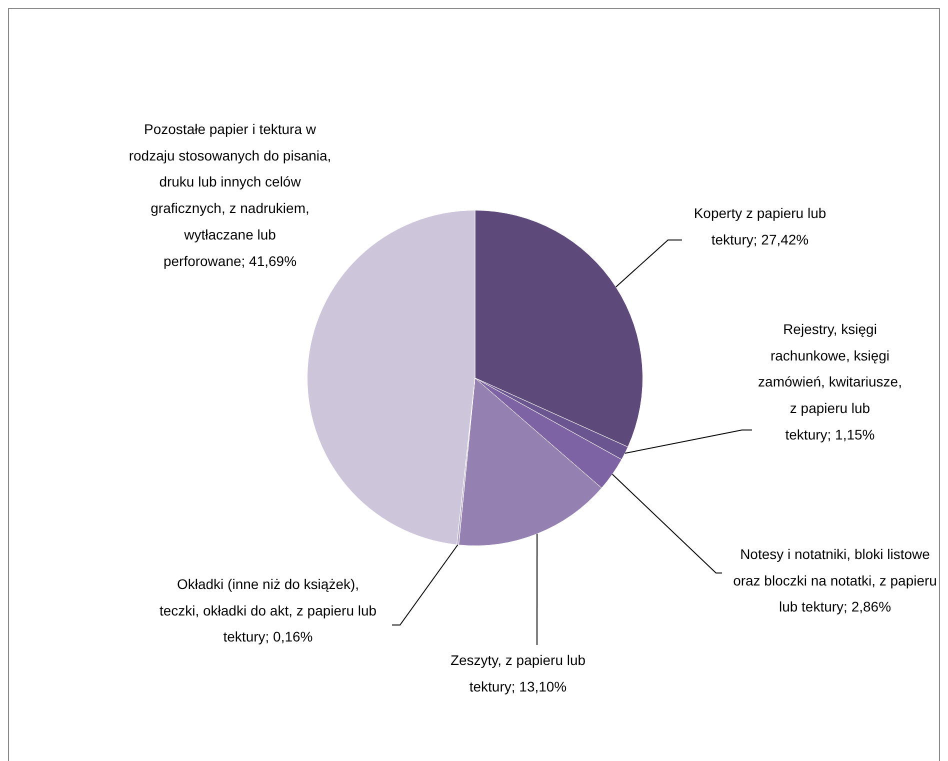 This screenshot has width=948, height=761. What do you see at coordinates (230, 194) in the screenshot?
I see `slice-label: Pozostałe papier i tektura w rodzaju stosowanych do pisania, druku lub innych celów graficznych, z nadrukiem, wytłaczane lub perforowane; 41,69%` at bounding box center [230, 194].